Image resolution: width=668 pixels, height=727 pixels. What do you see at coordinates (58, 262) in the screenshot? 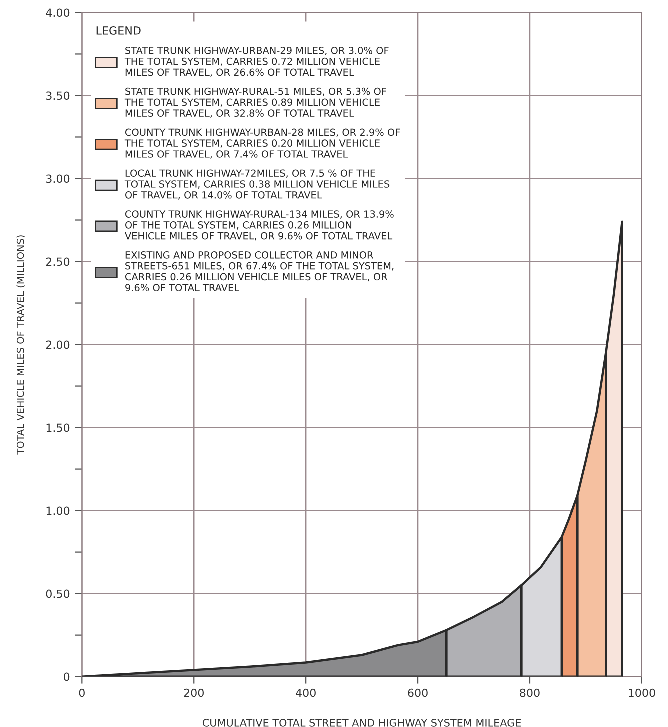
I see `y-tick-label: 2.50` at bounding box center [58, 262].